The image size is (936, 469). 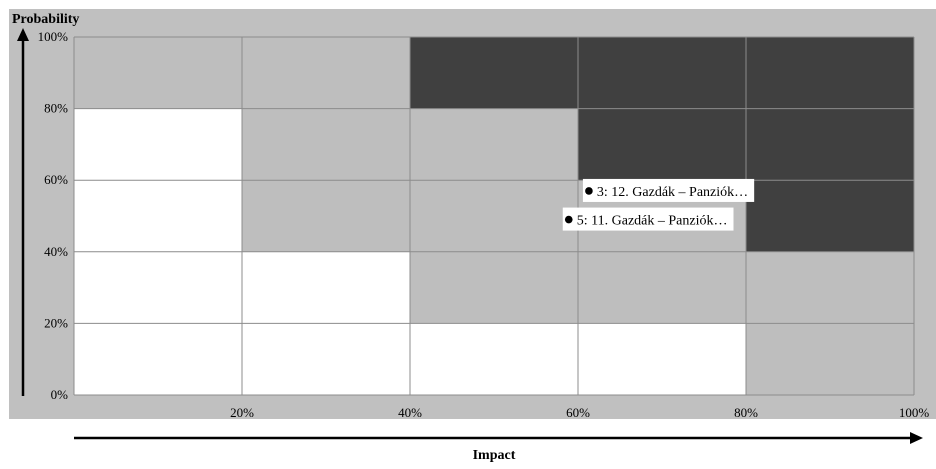 I want to click on y-tick-label: 40%, so click(x=56, y=251).